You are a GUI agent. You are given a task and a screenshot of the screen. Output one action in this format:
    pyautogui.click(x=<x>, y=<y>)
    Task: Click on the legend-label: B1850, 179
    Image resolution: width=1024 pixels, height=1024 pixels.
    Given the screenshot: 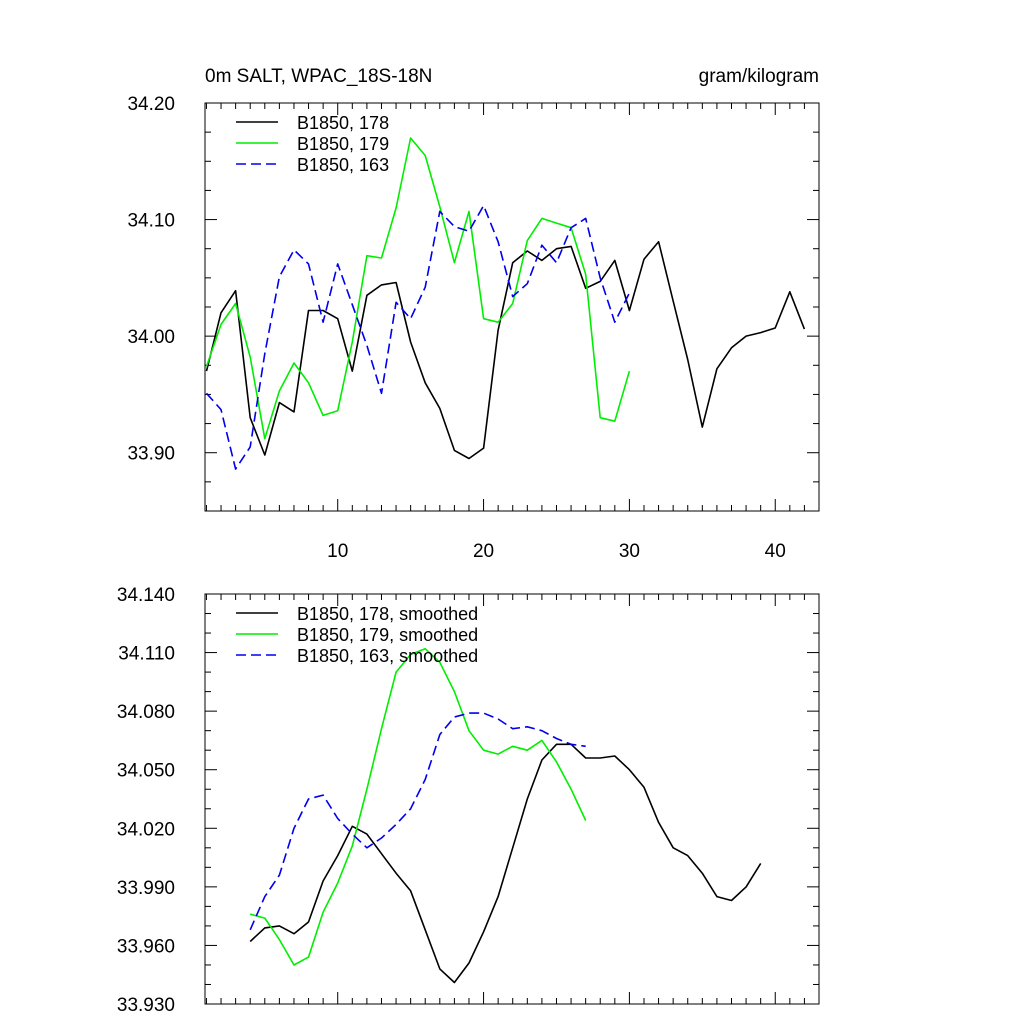 What is the action you would take?
    pyautogui.click(x=343, y=144)
    